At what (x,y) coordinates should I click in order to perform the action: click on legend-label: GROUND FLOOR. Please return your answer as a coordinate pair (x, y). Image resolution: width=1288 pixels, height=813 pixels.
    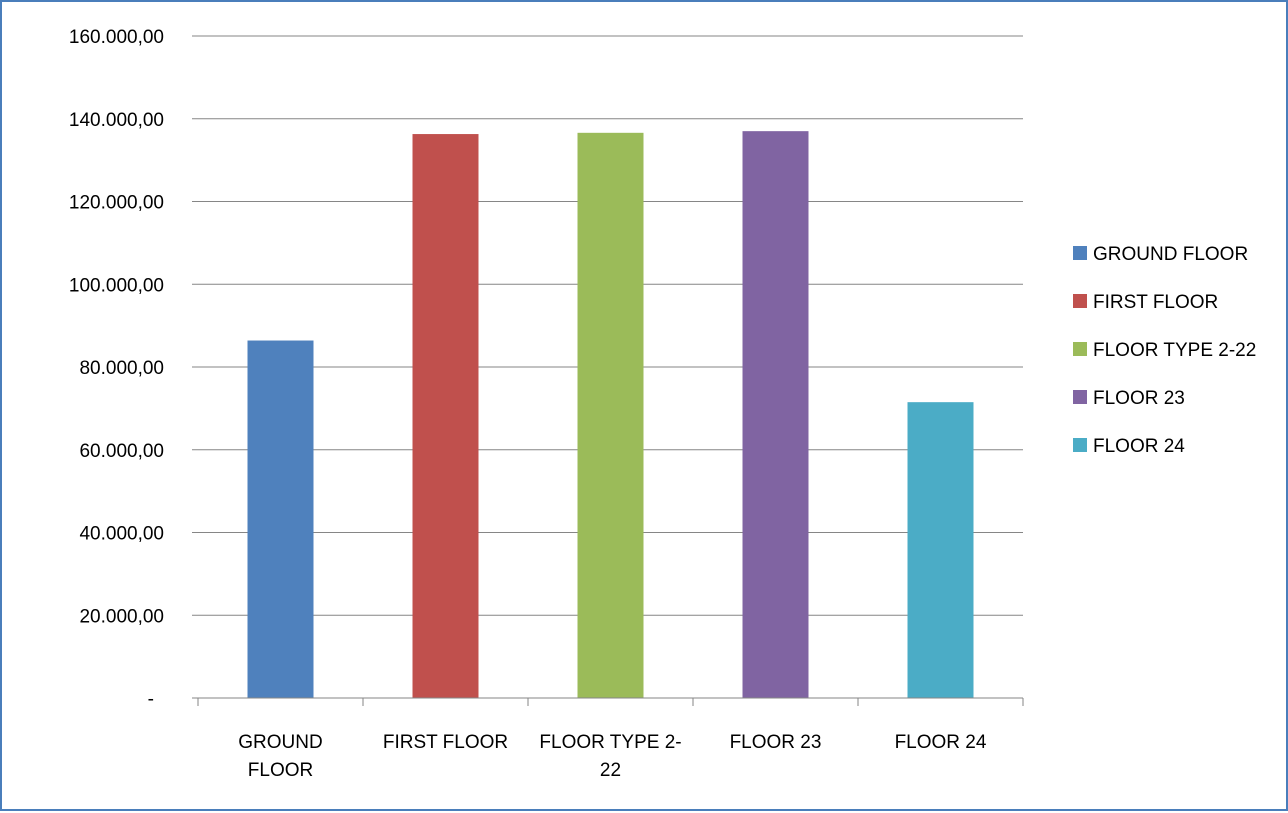
    Looking at the image, I should click on (1170, 254).